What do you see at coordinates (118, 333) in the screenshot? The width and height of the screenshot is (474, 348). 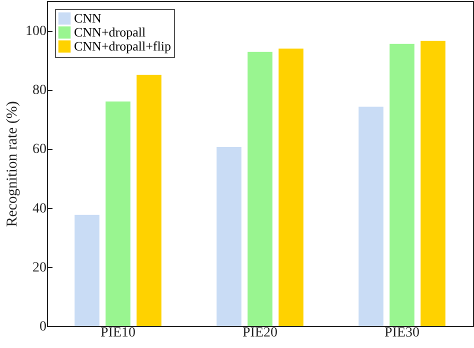 I see `x-tick-label: PIE10` at bounding box center [118, 333].